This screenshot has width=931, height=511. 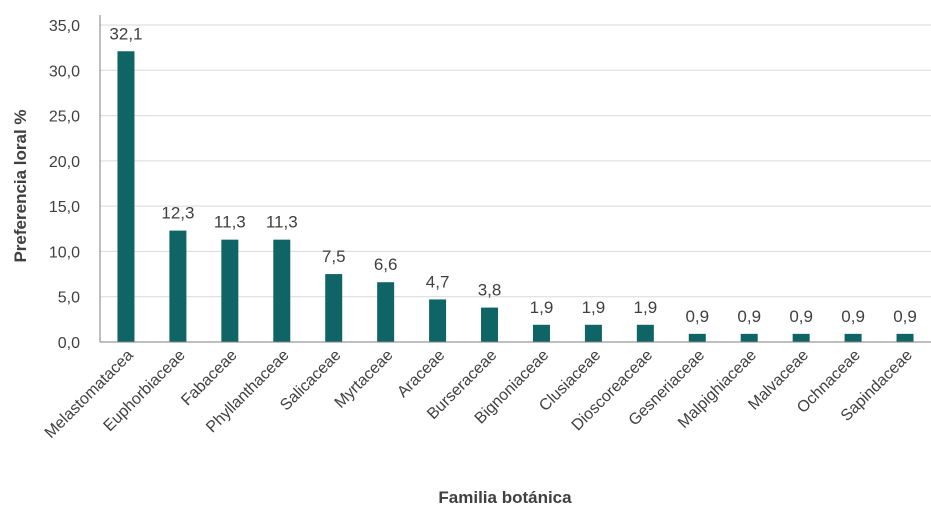 What do you see at coordinates (69, 343) in the screenshot?
I see `y-tick-label: 0,0` at bounding box center [69, 343].